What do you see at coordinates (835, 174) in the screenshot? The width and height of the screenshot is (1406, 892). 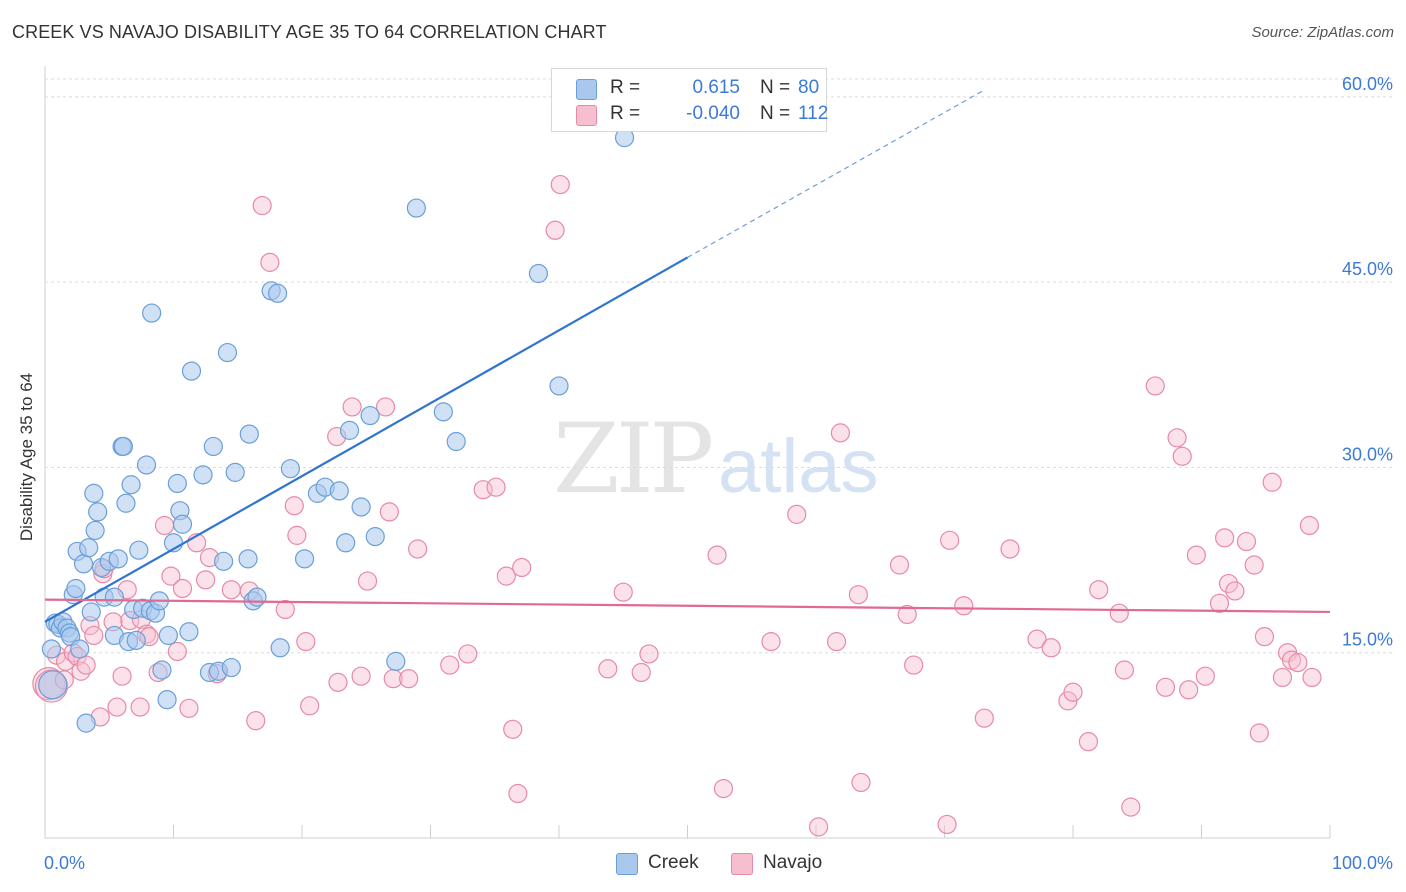 I see `creek-trend-extension` at bounding box center [835, 174].